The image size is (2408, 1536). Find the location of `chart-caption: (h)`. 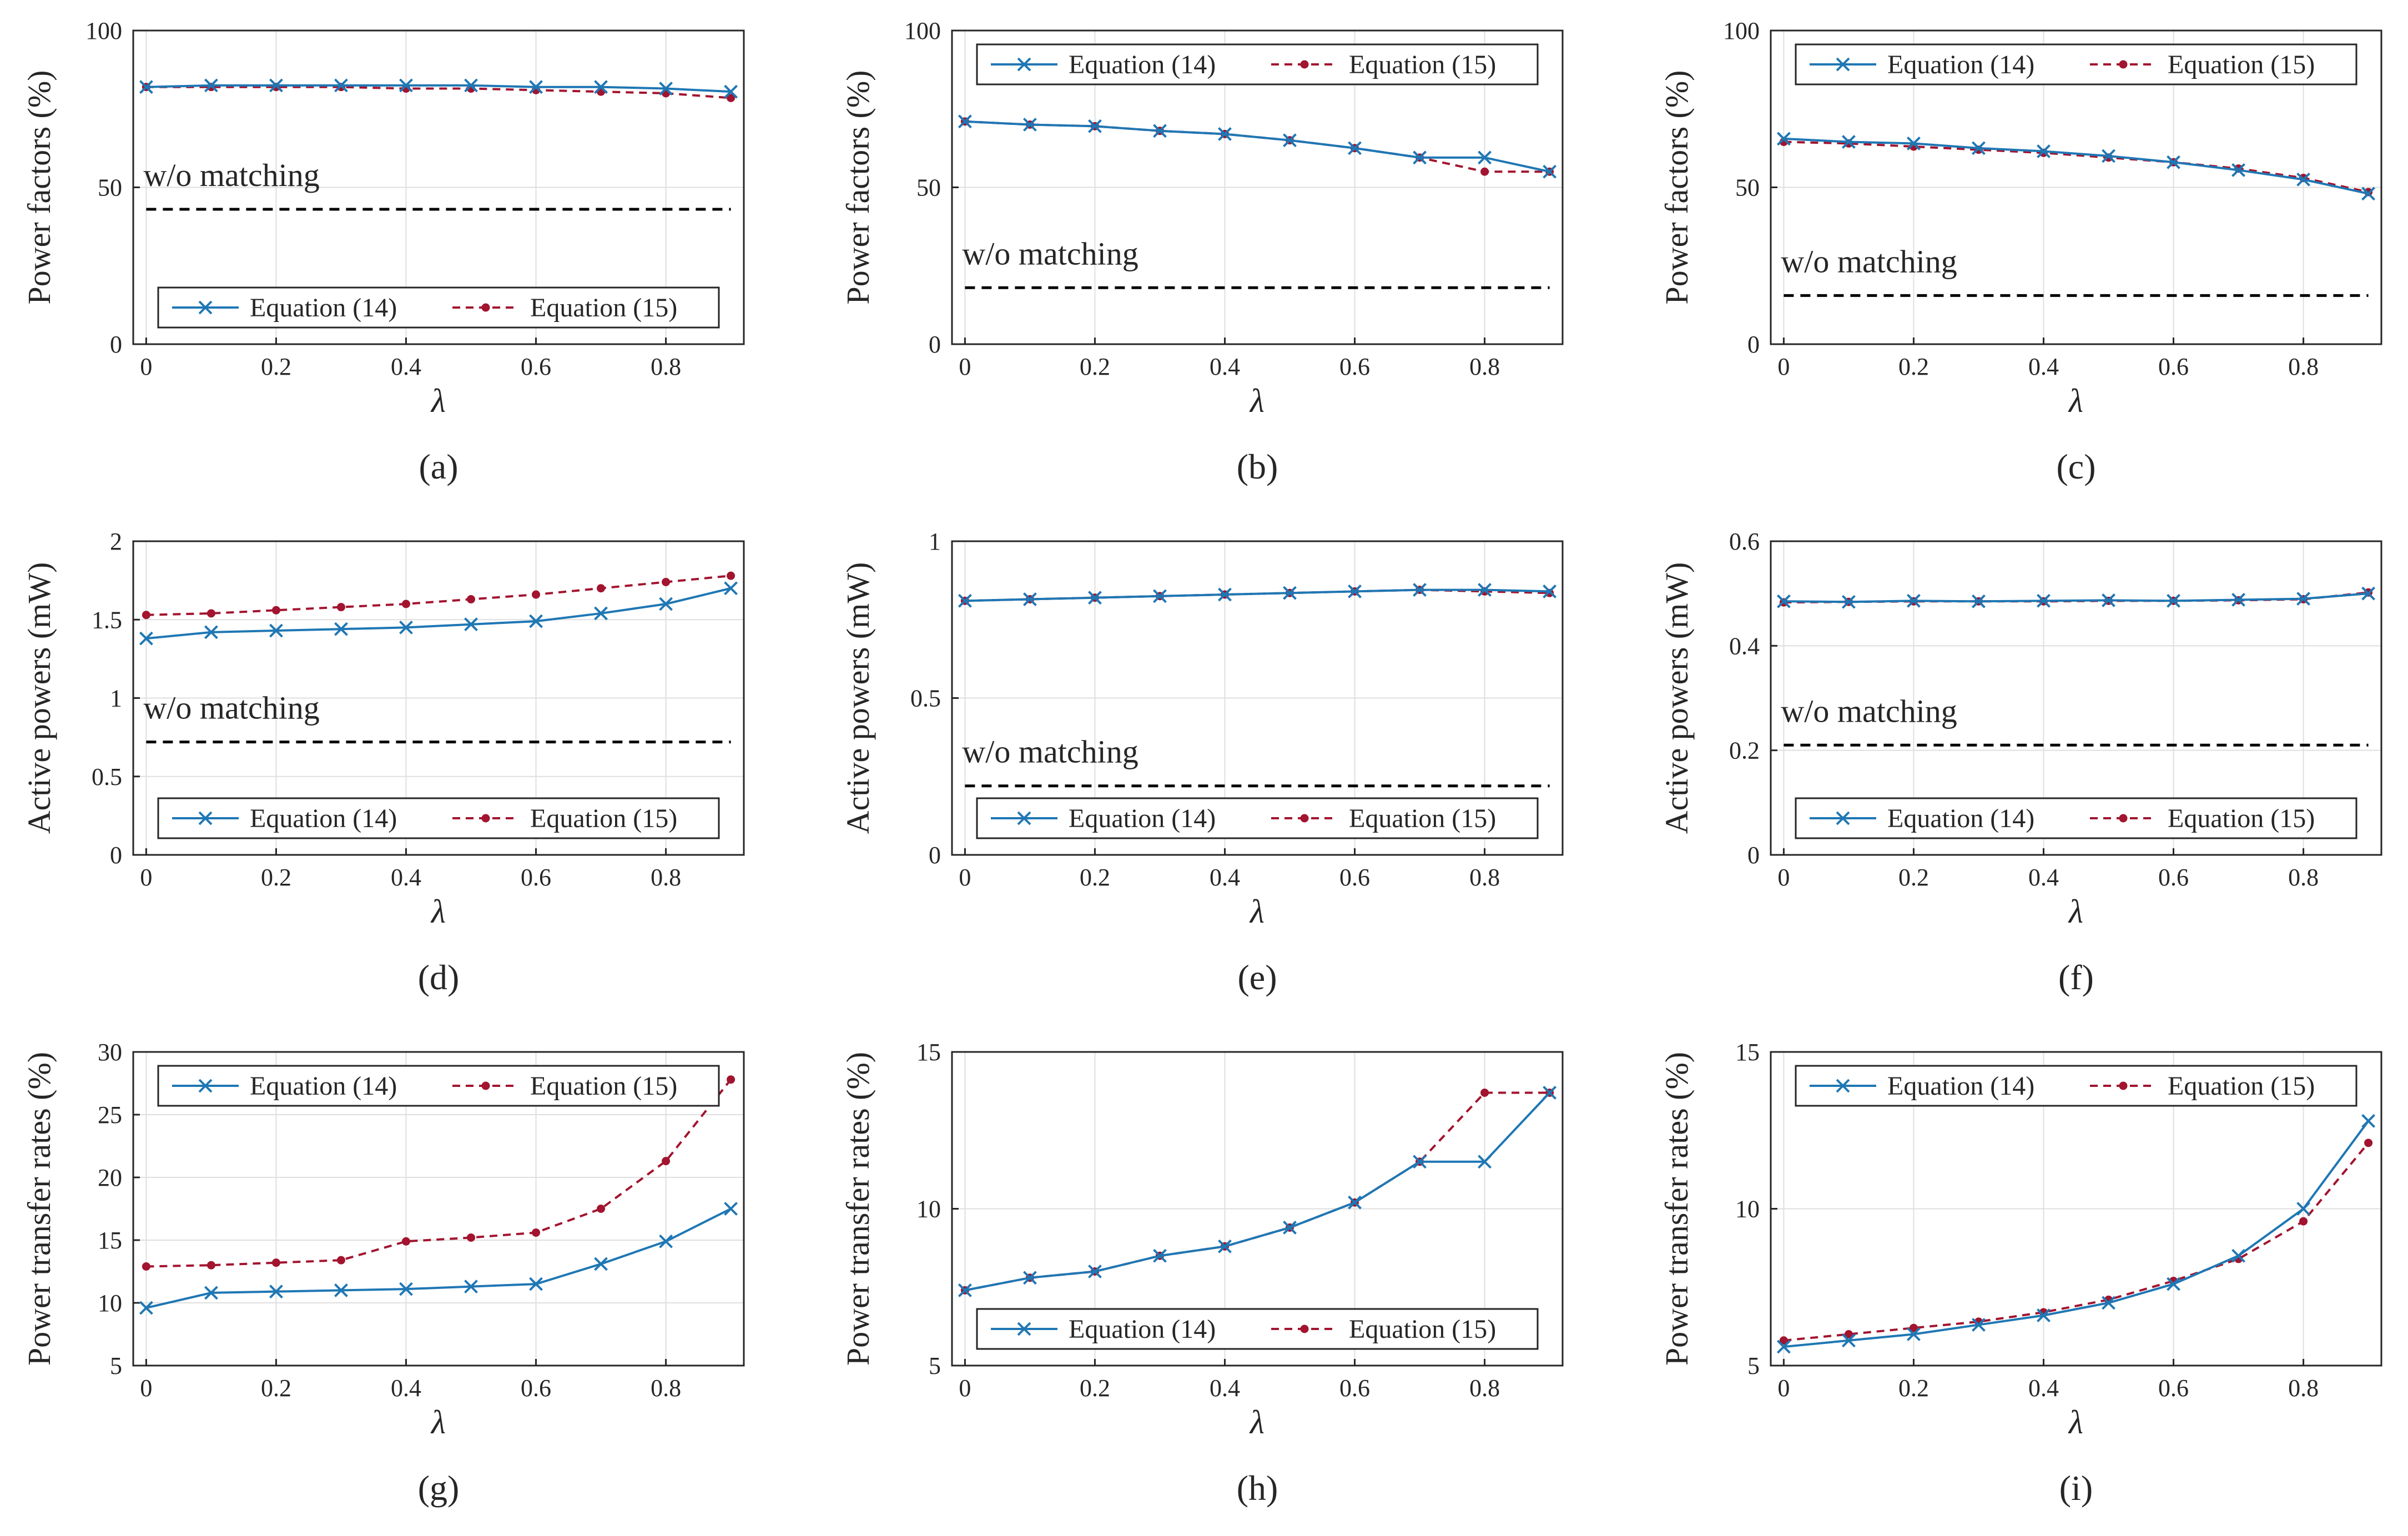

chart-caption: (h) is located at coordinates (1257, 1488).